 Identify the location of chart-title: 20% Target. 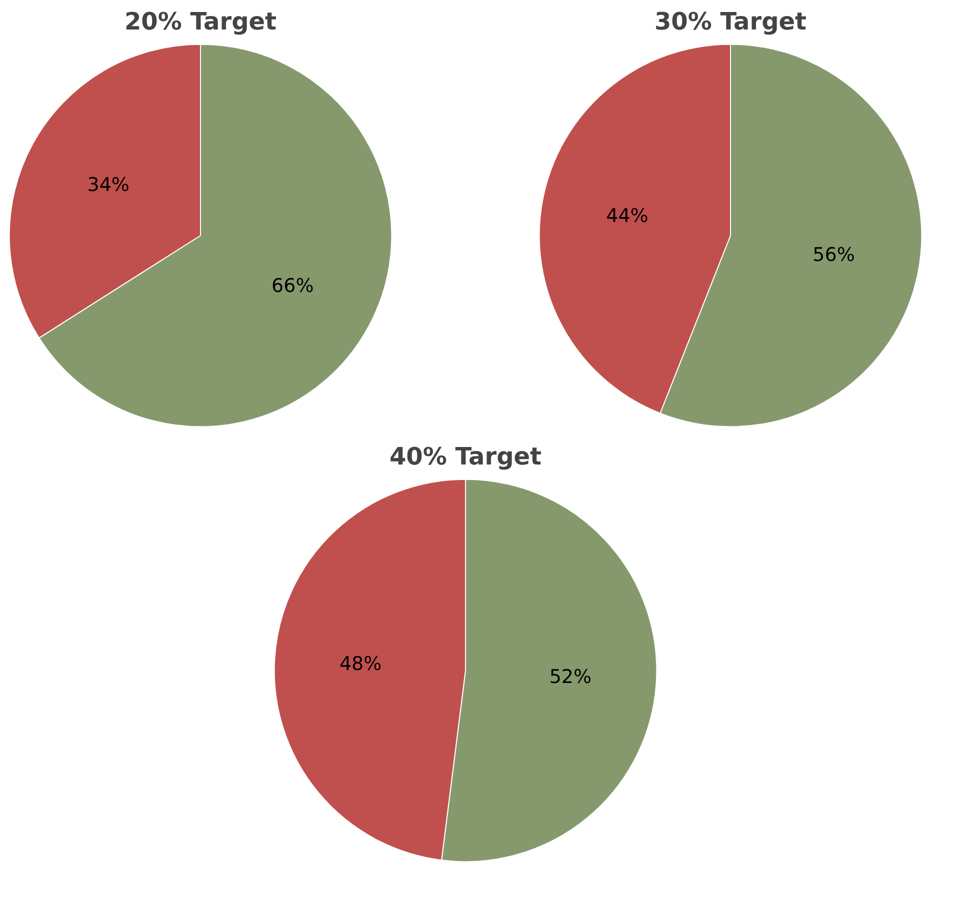
(200, 22).